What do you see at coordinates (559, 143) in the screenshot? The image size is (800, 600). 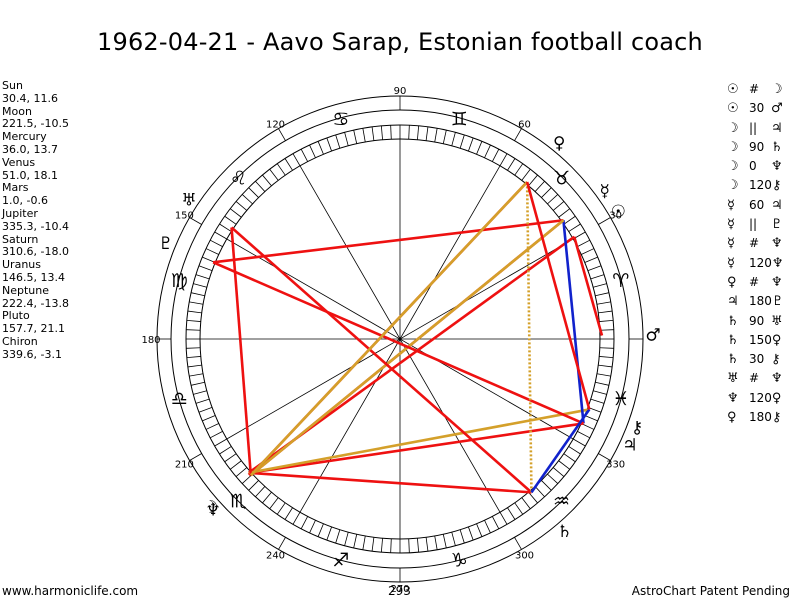 I see `planet-venus-icon: ♀` at bounding box center [559, 143].